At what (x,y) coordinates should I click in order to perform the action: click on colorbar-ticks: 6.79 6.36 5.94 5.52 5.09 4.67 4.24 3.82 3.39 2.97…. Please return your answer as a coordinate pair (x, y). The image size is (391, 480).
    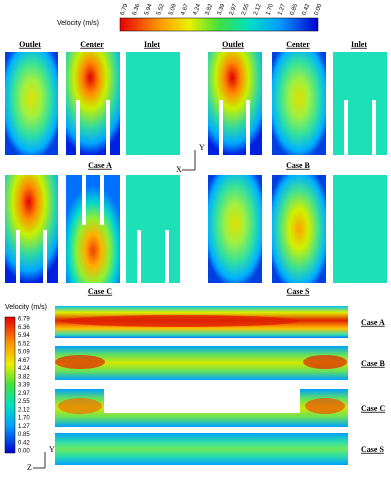
    Looking at the image, I should click on (24, 386).